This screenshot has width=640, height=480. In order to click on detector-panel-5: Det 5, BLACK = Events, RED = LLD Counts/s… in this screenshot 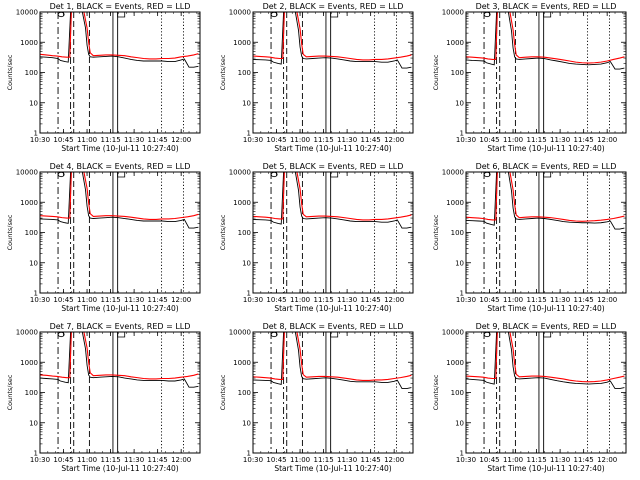, I will do `click(316, 237)`.